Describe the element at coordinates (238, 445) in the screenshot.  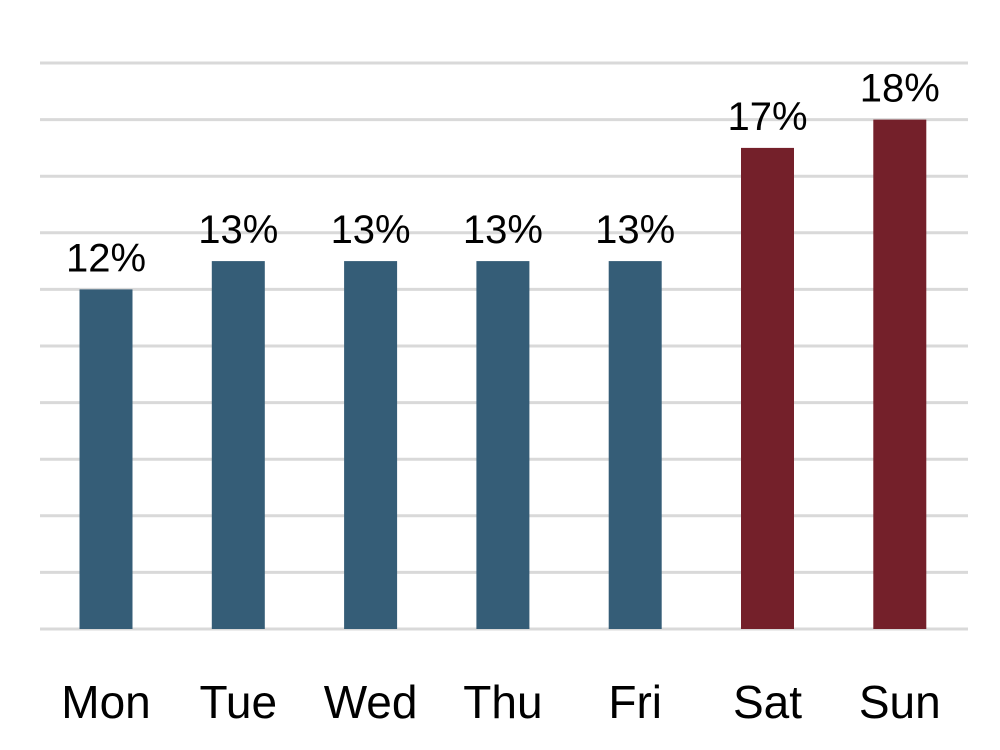
I see `bar-tue` at that location.